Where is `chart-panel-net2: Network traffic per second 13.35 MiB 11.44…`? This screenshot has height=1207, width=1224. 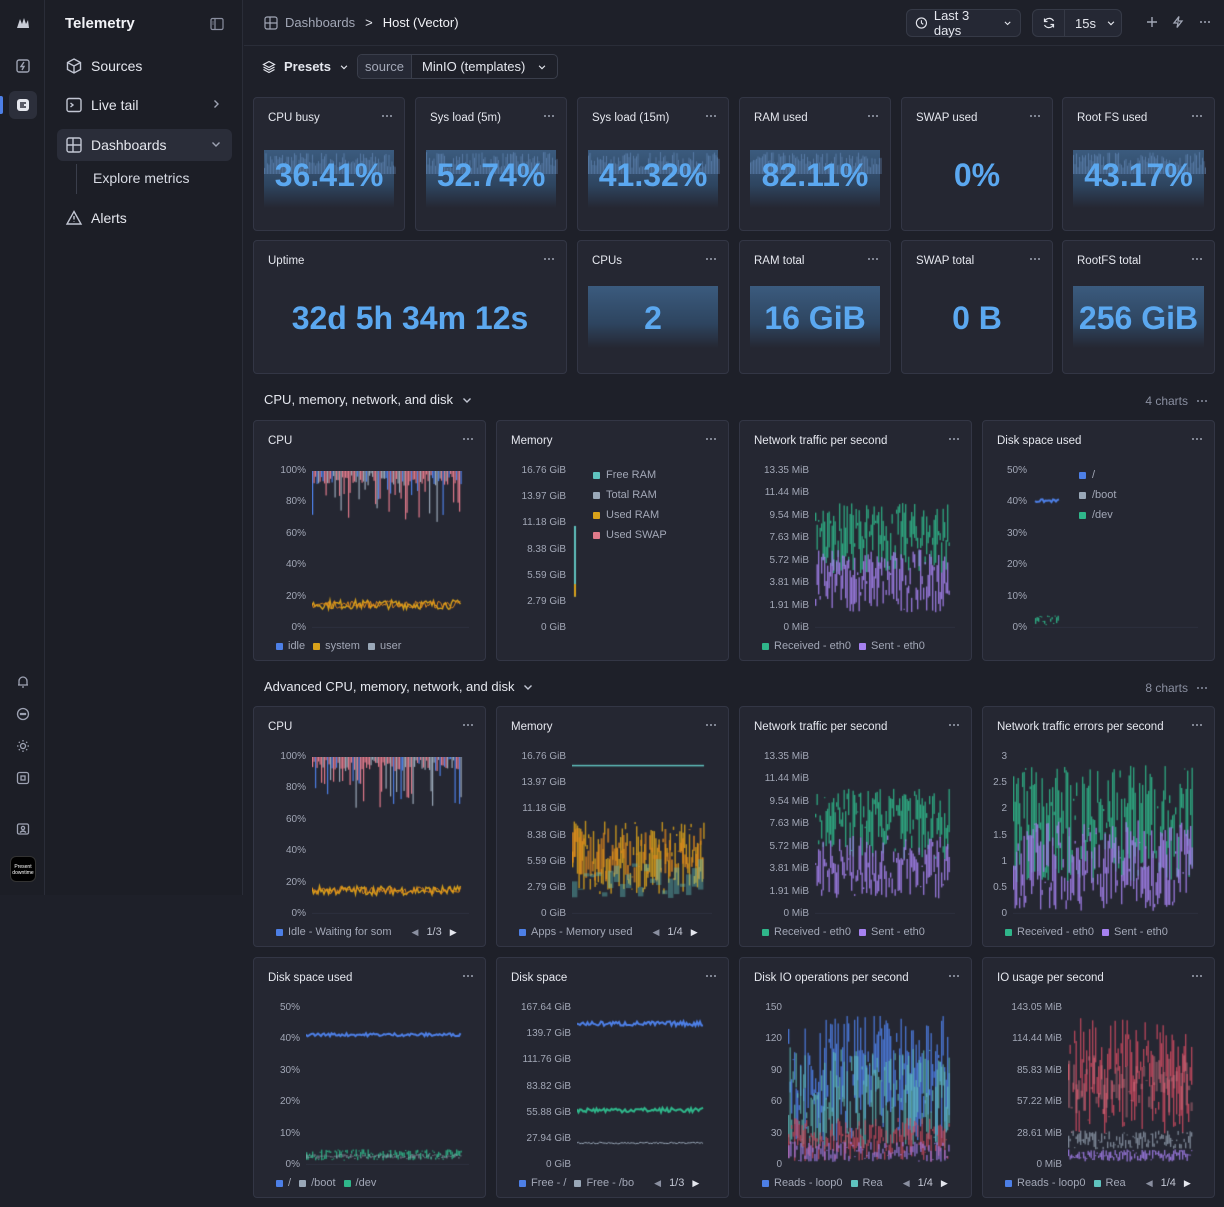 chart-panel-net2: Network traffic per second 13.35 MiB 11.44… is located at coordinates (855, 826).